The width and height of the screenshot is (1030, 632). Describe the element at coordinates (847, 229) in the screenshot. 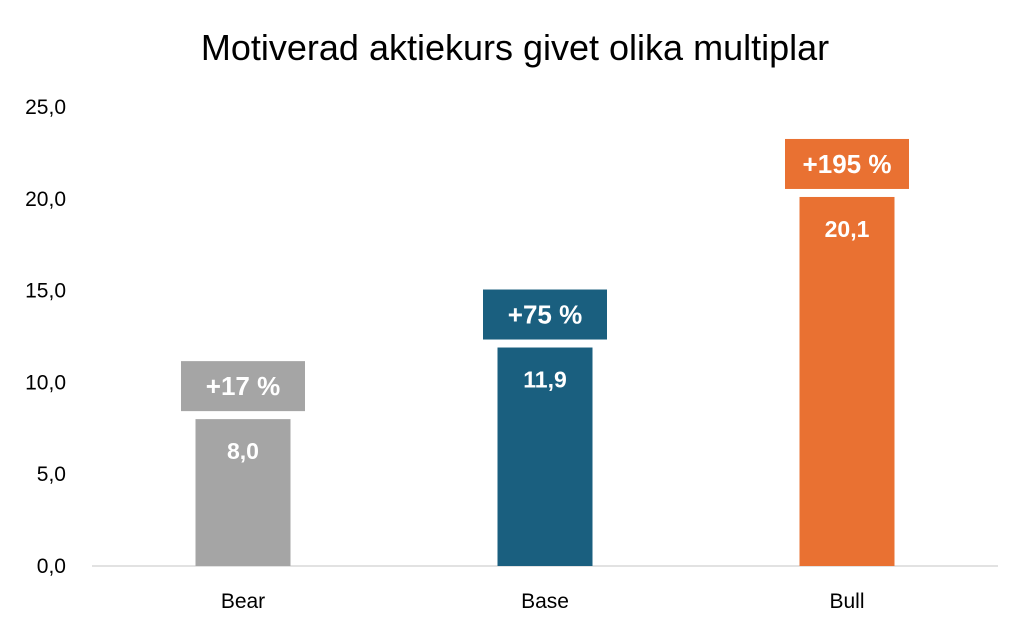

I see `bar-value-label: 20,1` at that location.